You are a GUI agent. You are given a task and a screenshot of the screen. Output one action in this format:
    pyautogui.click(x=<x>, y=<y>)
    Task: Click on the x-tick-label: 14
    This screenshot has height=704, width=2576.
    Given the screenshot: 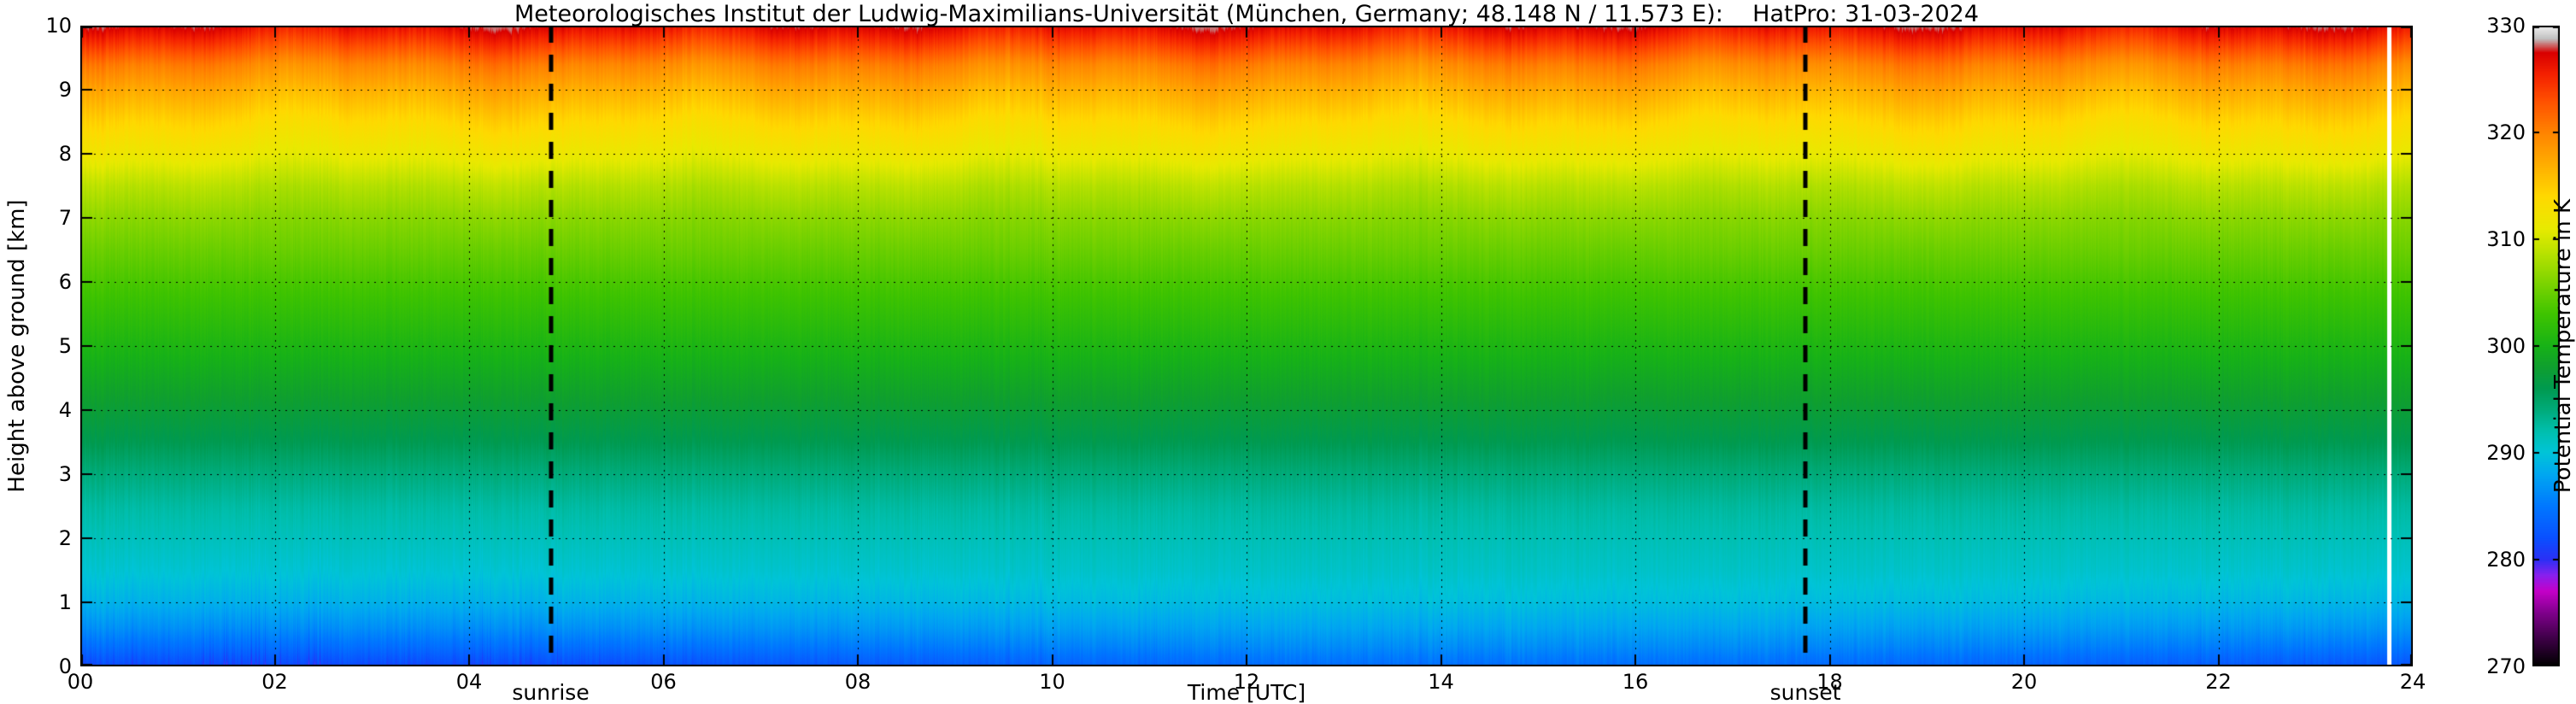 What is the action you would take?
    pyautogui.click(x=1441, y=682)
    